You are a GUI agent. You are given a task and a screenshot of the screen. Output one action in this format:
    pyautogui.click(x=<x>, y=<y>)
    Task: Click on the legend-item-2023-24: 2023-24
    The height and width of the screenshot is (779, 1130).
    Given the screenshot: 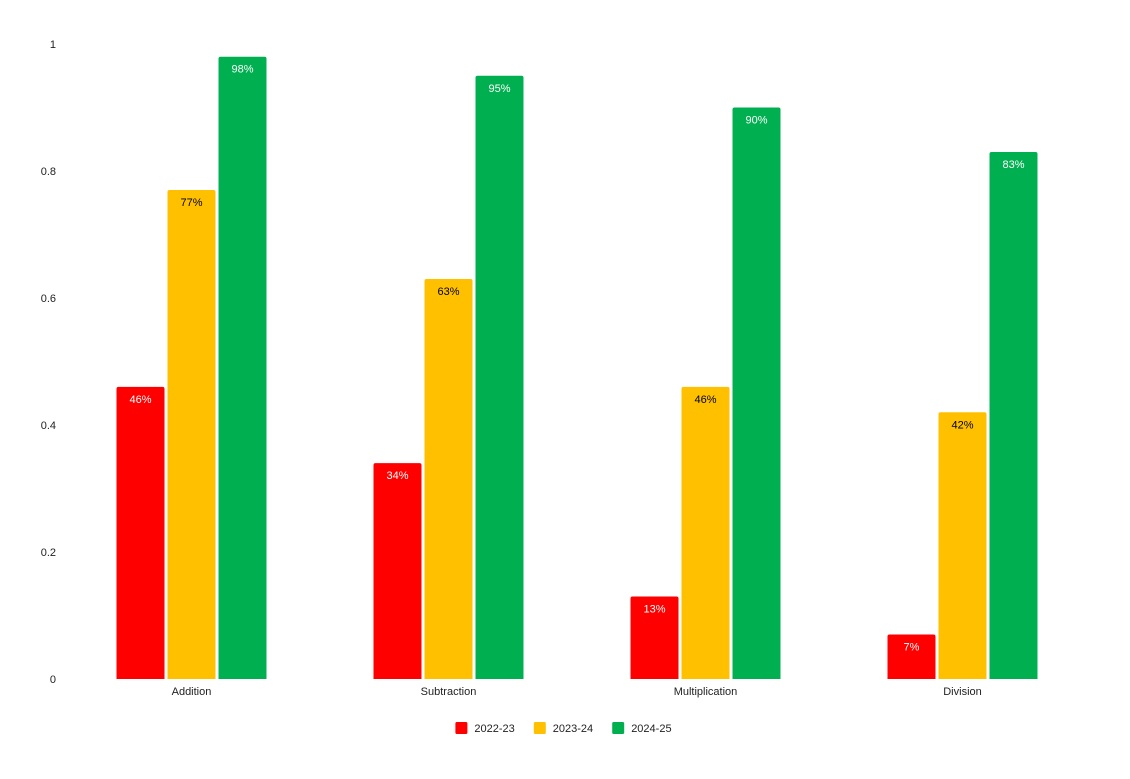 What is the action you would take?
    pyautogui.click(x=563, y=728)
    